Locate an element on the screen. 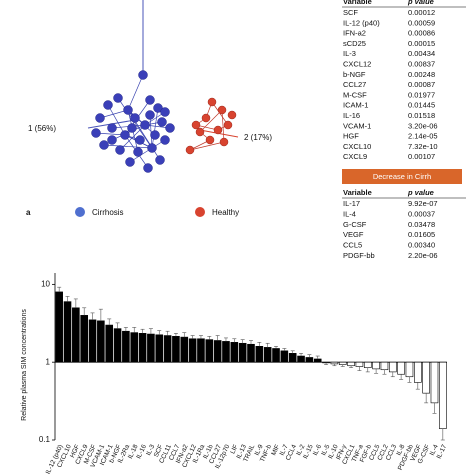  table-cell: CXCL12 is located at coordinates (357, 63).